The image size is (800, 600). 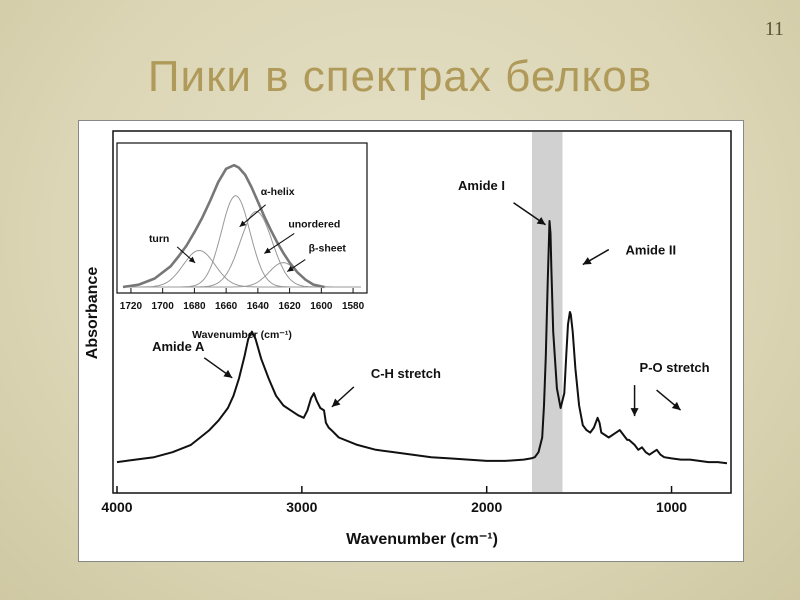 I want to click on inset-annotation-arrow, so click(x=279, y=243).